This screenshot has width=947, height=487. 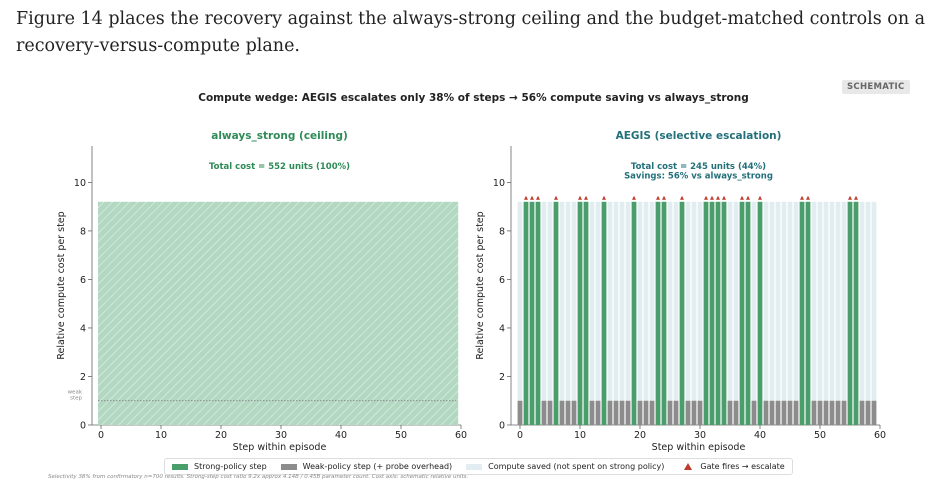 What do you see at coordinates (688, 466) in the screenshot?
I see `gate-triangle-icon` at bounding box center [688, 466].